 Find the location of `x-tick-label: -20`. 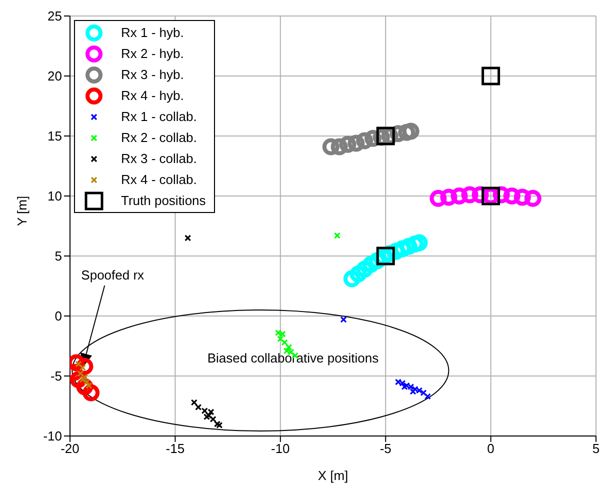

x-tick-label: -20 is located at coordinates (70, 448).